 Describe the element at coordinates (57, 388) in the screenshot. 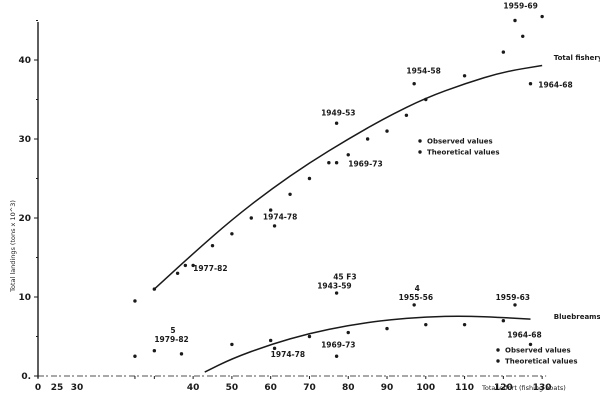

I see `x-tick-label: 25` at that location.